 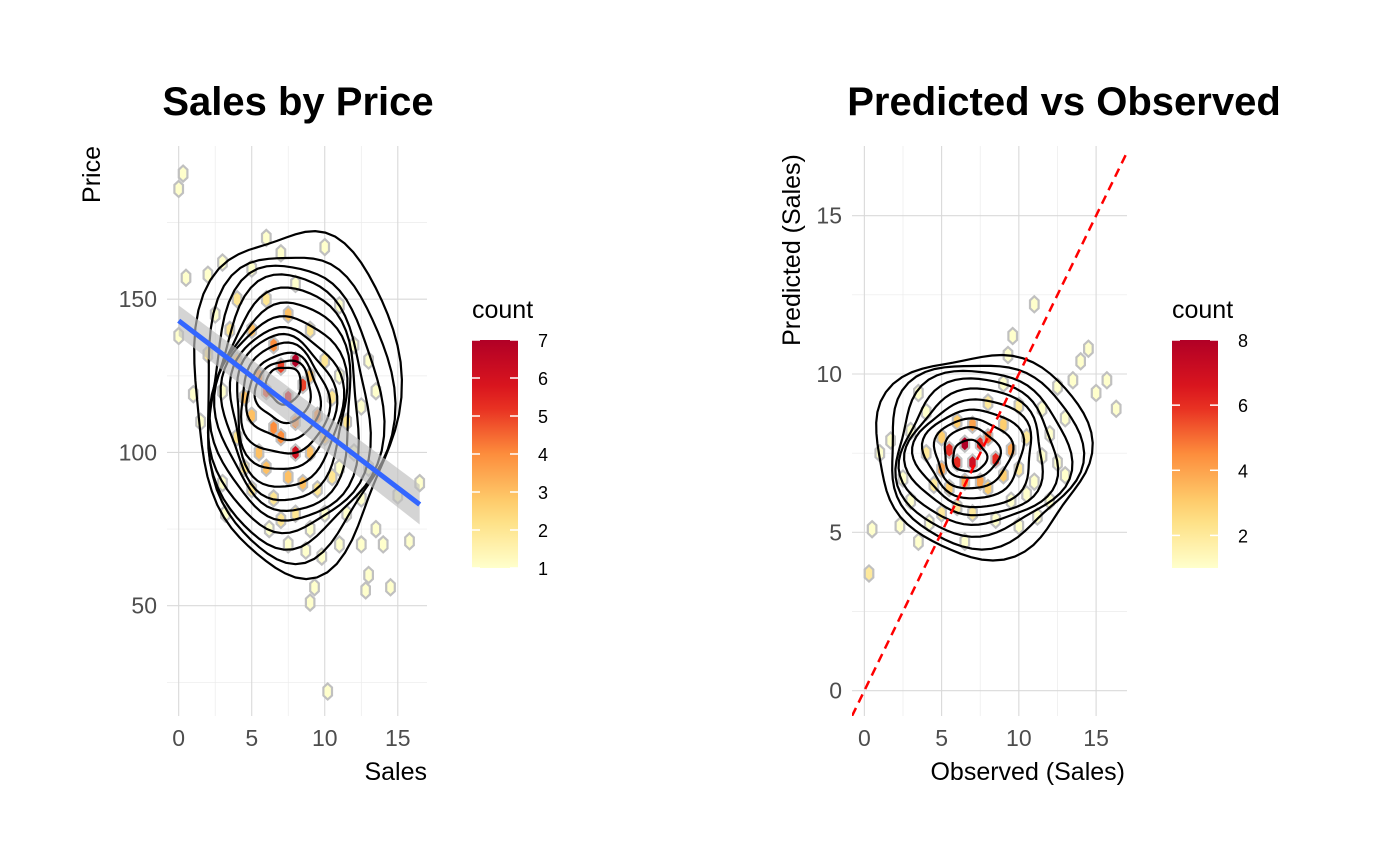 I want to click on y-tick-label: 50, so click(x=144, y=606).